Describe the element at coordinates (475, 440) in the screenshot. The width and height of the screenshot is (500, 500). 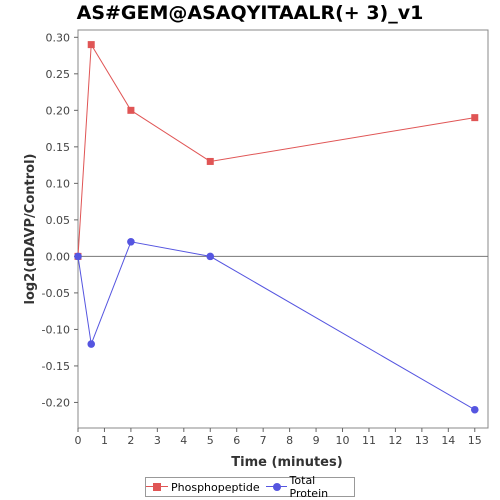
I see `x-tick-label: 15` at that location.